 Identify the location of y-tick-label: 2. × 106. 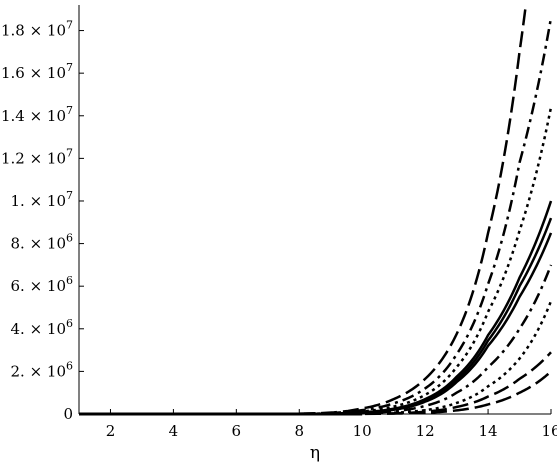
(41, 369).